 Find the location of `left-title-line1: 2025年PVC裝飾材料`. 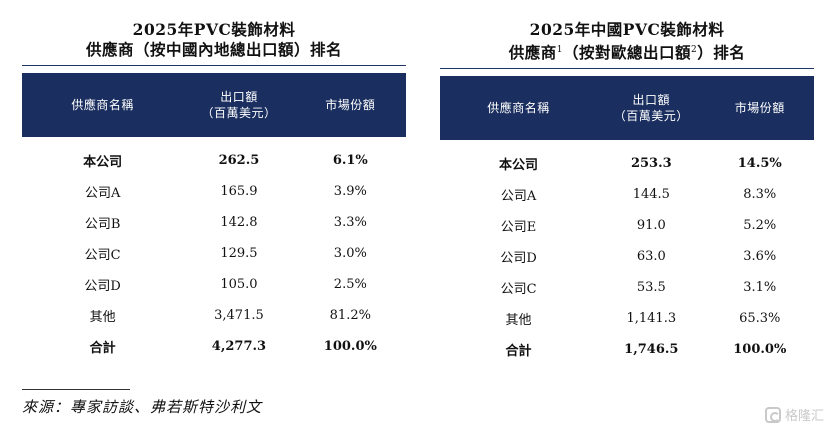

left-title-line1: 2025年PVC裝飾材料 is located at coordinates (214, 29).